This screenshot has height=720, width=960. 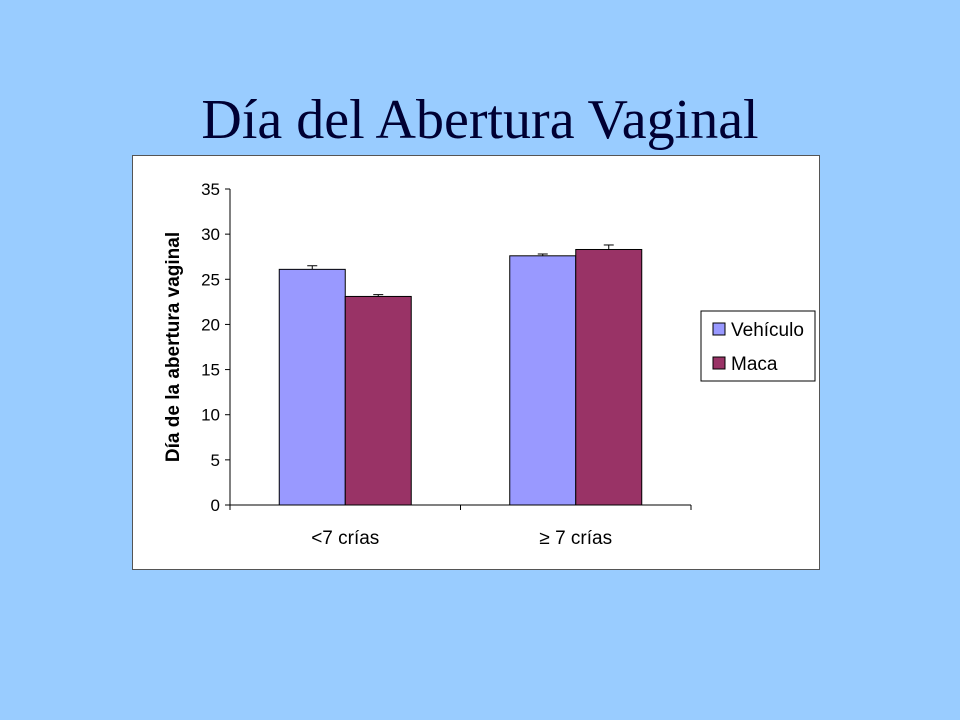 I want to click on chart-bars, so click(x=460, y=375).